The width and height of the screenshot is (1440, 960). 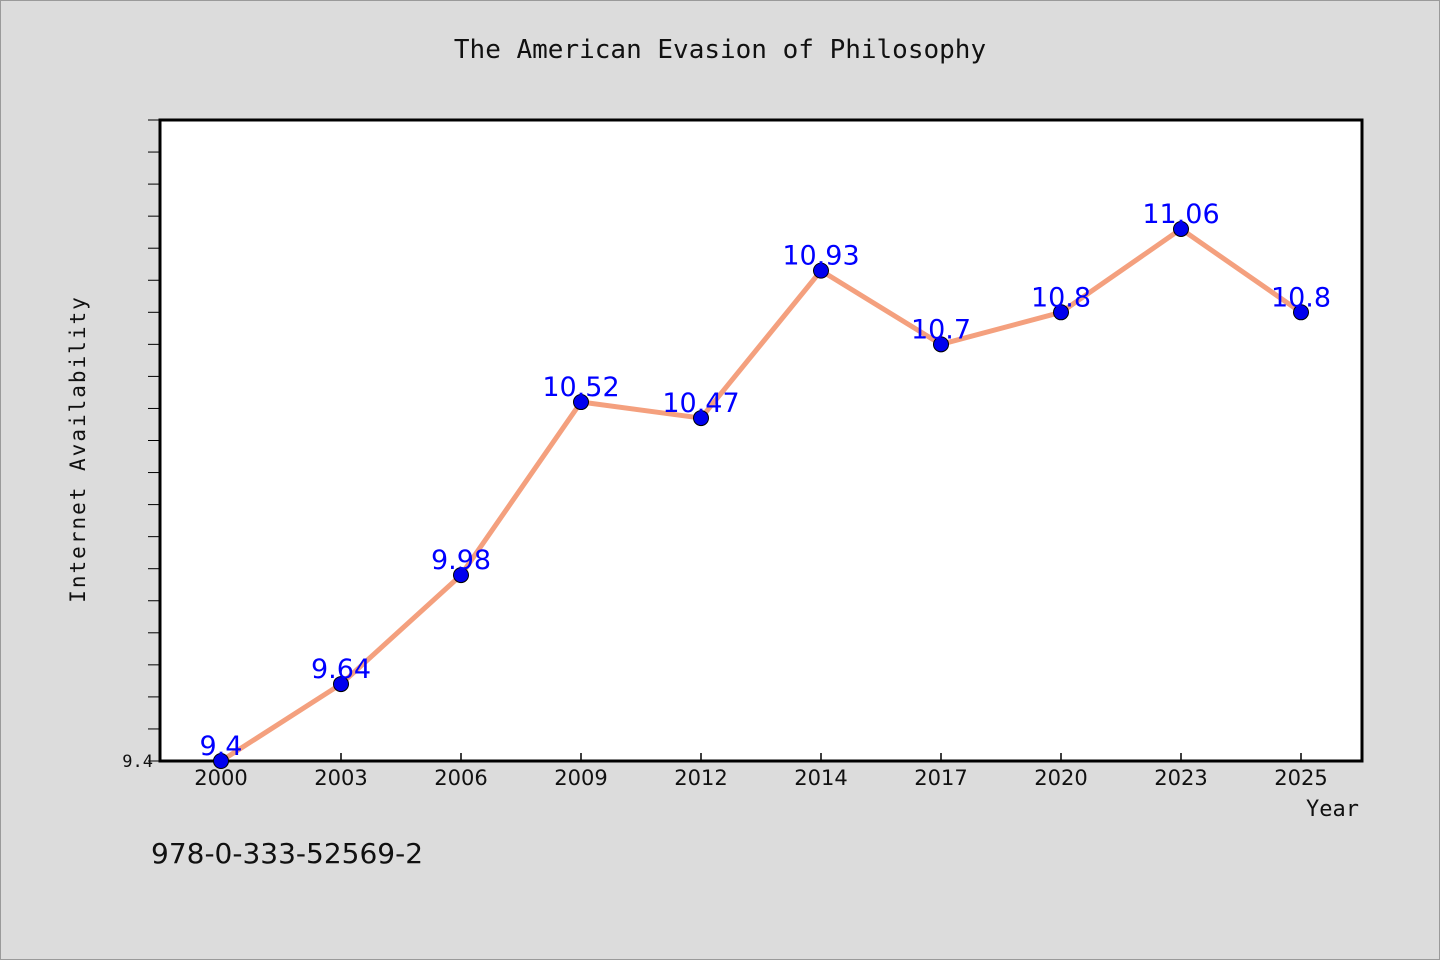 What do you see at coordinates (700, 778) in the screenshot?
I see `x-tick-label: 2012` at bounding box center [700, 778].